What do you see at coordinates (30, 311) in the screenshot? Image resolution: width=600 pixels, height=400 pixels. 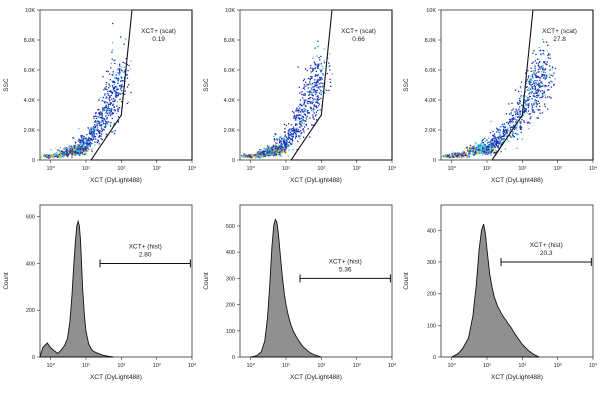 I see `y-tick-label: 200` at bounding box center [30, 311].